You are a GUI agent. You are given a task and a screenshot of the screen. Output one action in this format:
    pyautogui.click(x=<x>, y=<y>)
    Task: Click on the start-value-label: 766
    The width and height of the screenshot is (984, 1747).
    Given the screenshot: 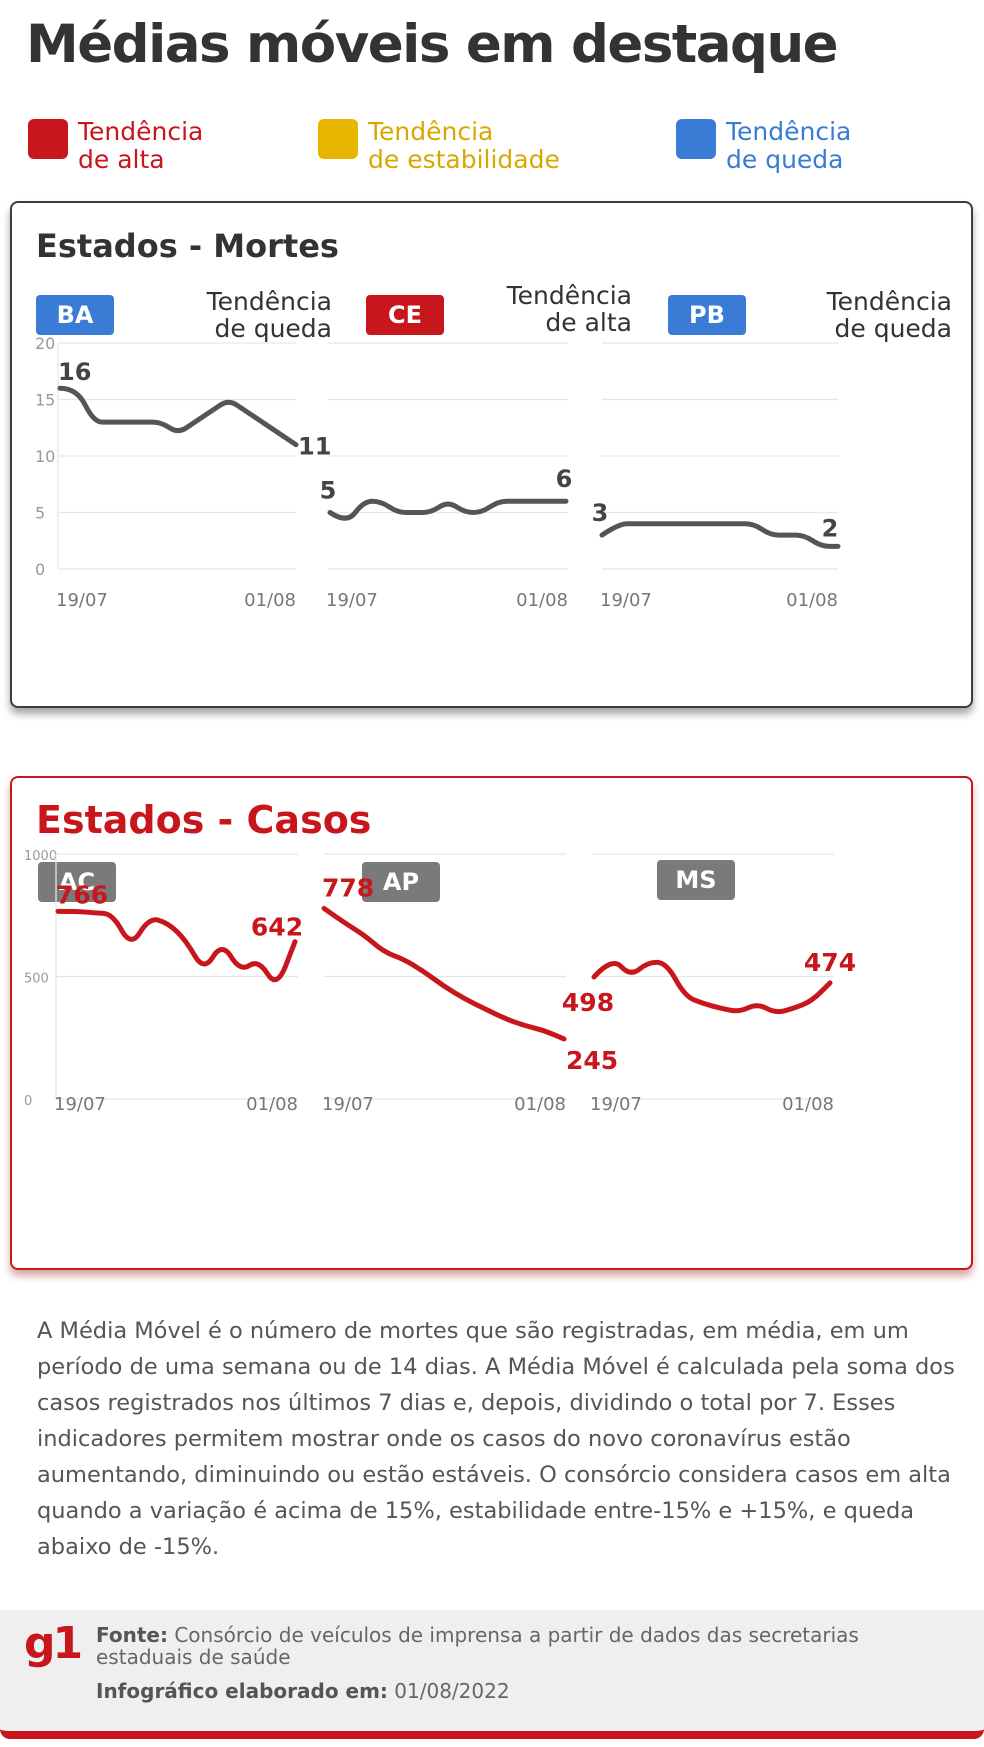 What is the action you would take?
    pyautogui.click(x=82, y=894)
    